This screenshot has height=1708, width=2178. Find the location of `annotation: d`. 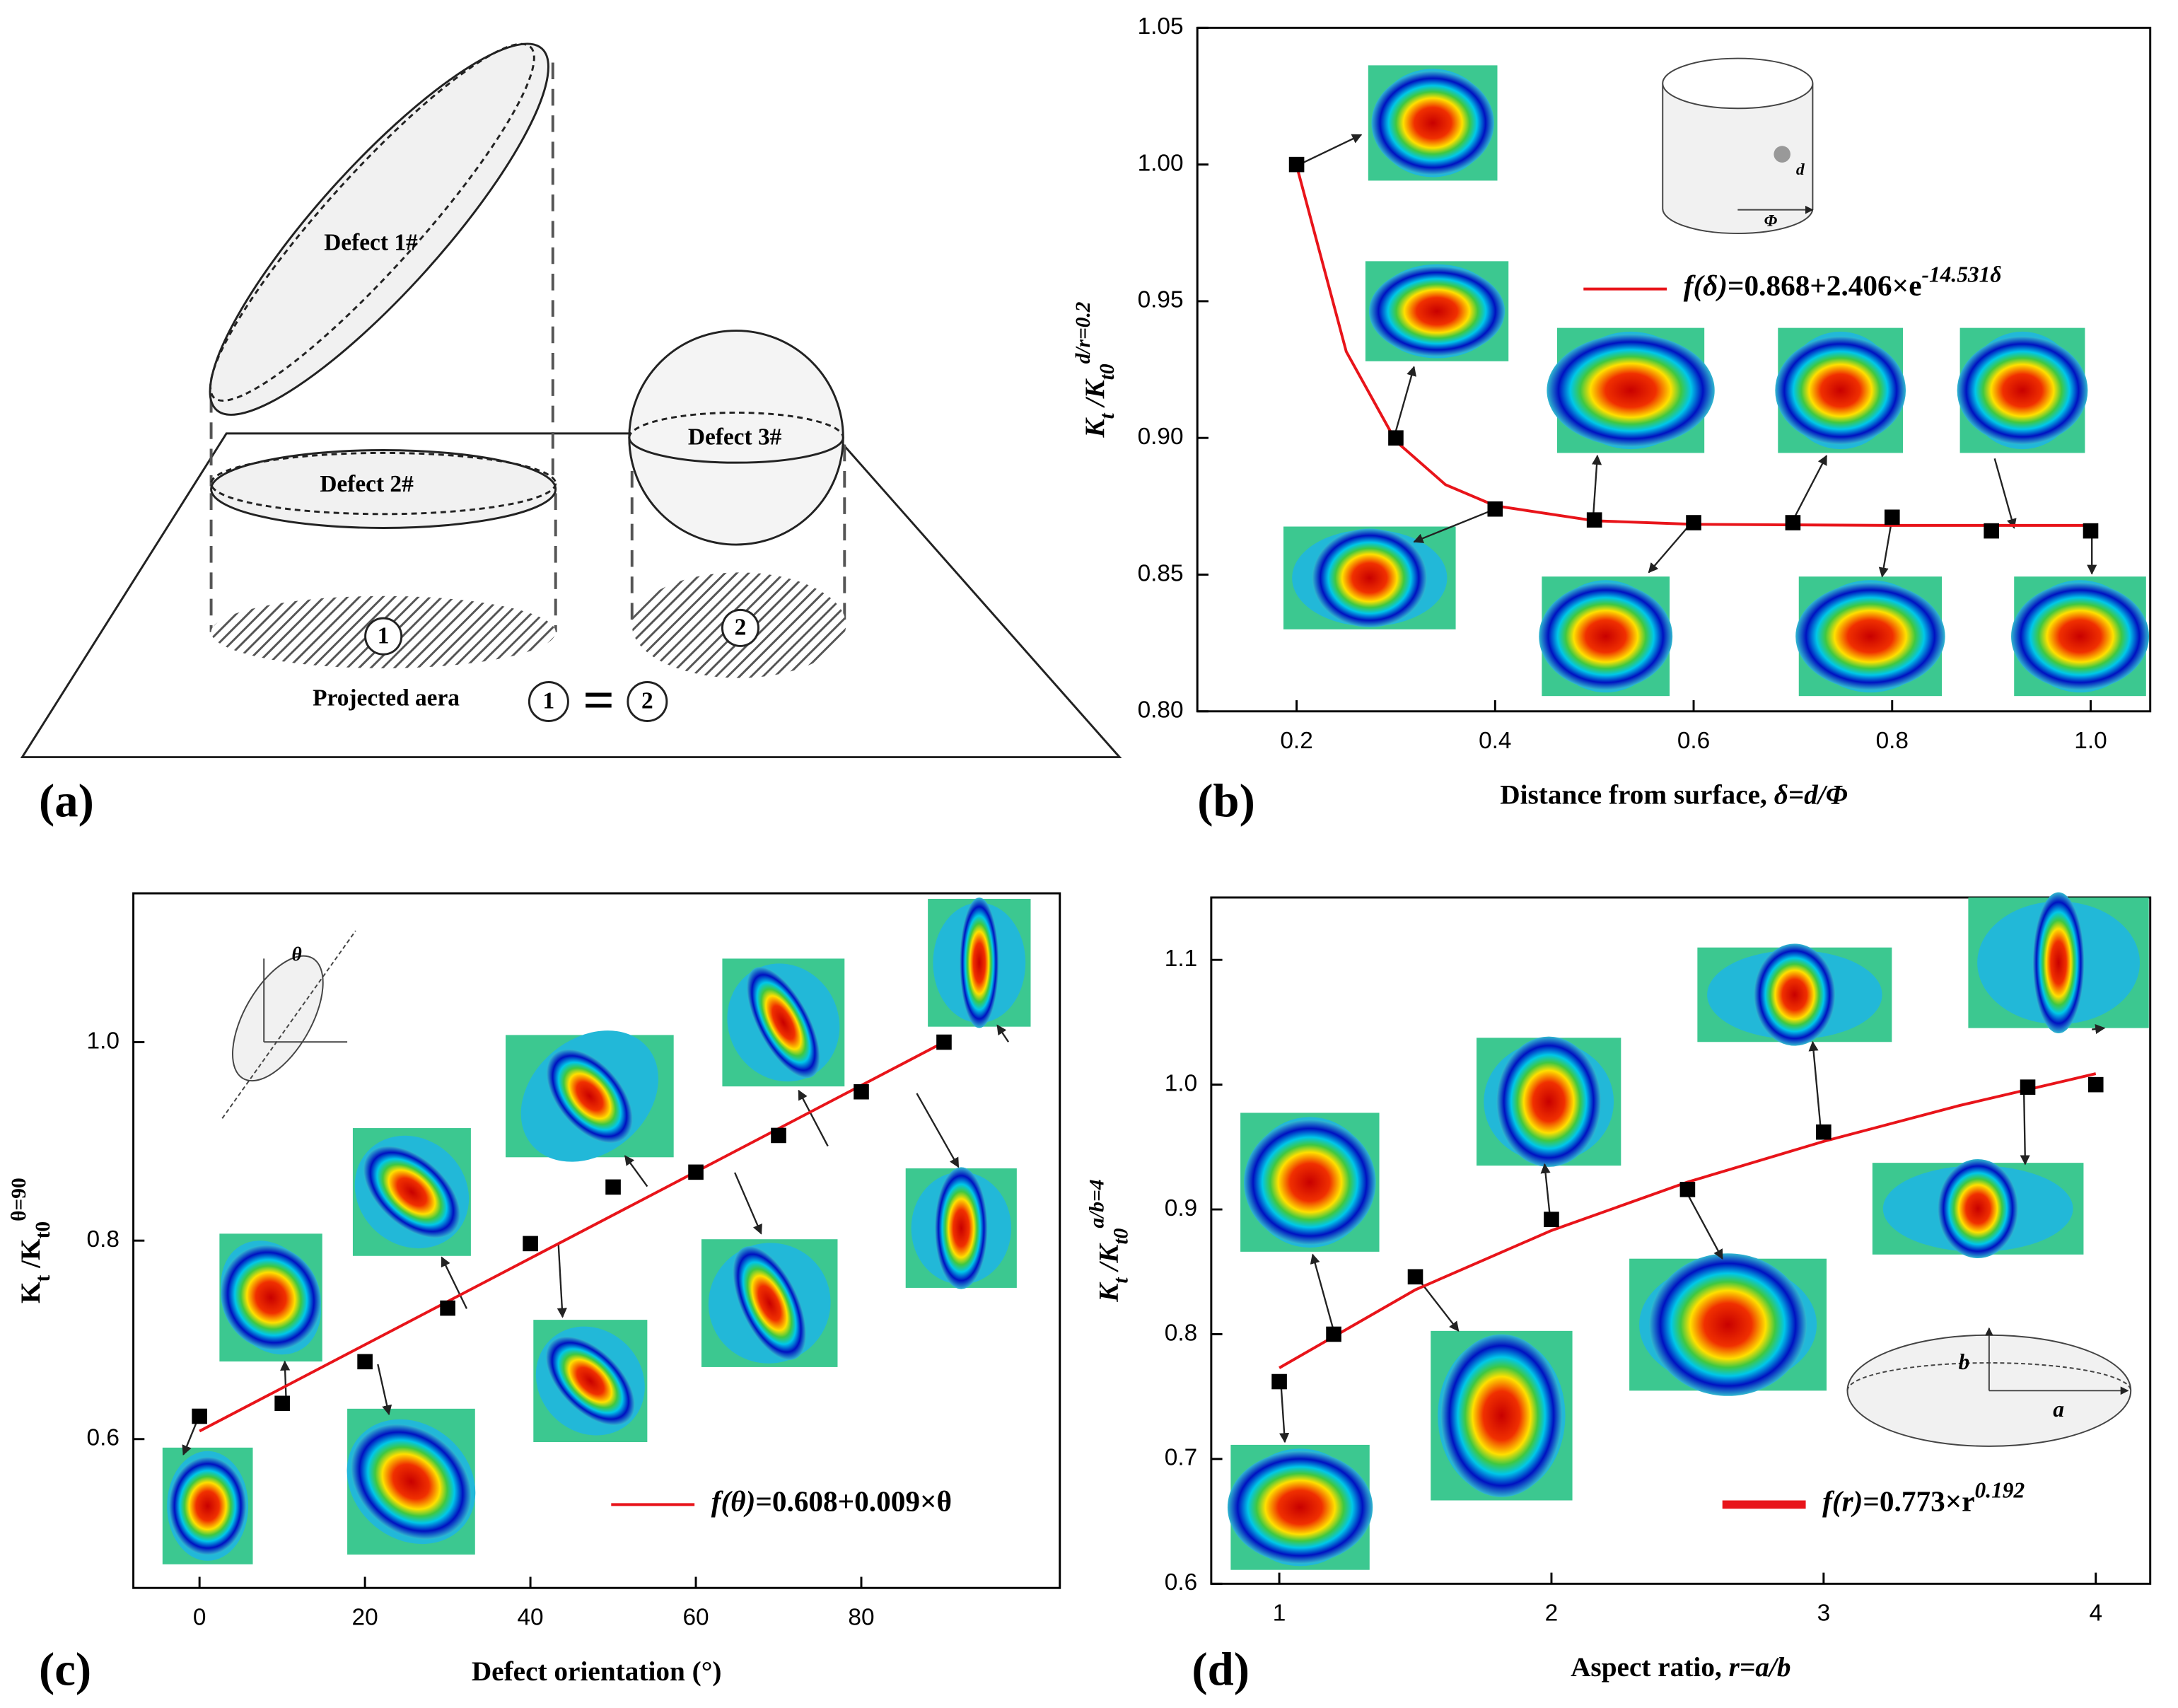

annotation: d is located at coordinates (1800, 170).